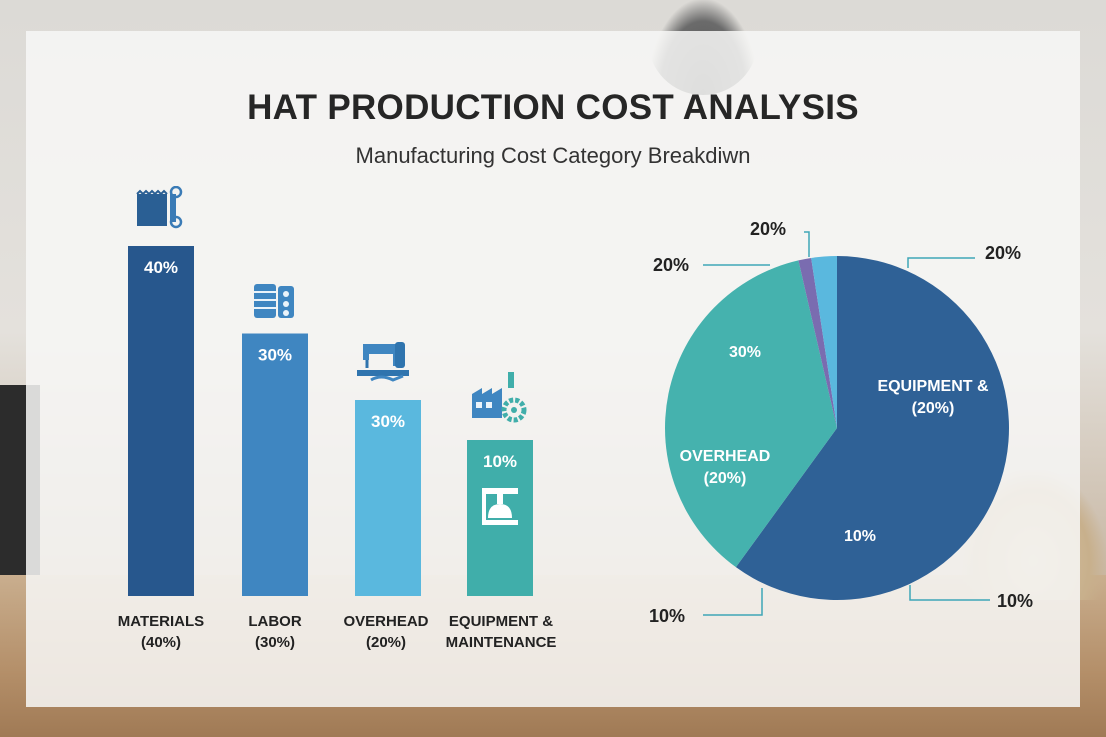 The width and height of the screenshot is (1106, 737). Describe the element at coordinates (161, 267) in the screenshot. I see `bar-value-label: 40%` at that location.